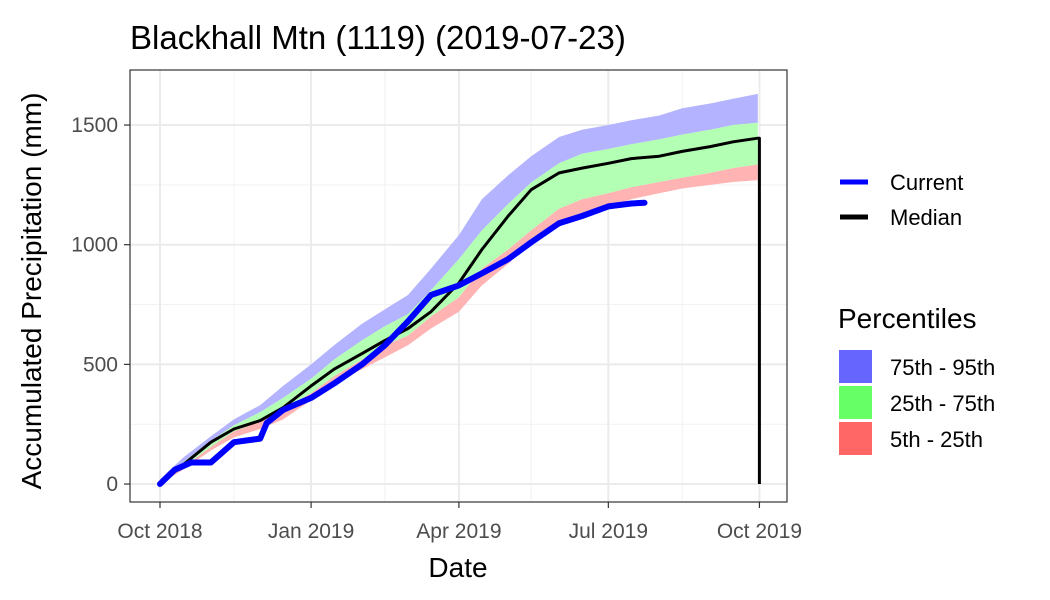  Describe the element at coordinates (608, 531) in the screenshot. I see `x-tick-label: Jul 2019` at that location.